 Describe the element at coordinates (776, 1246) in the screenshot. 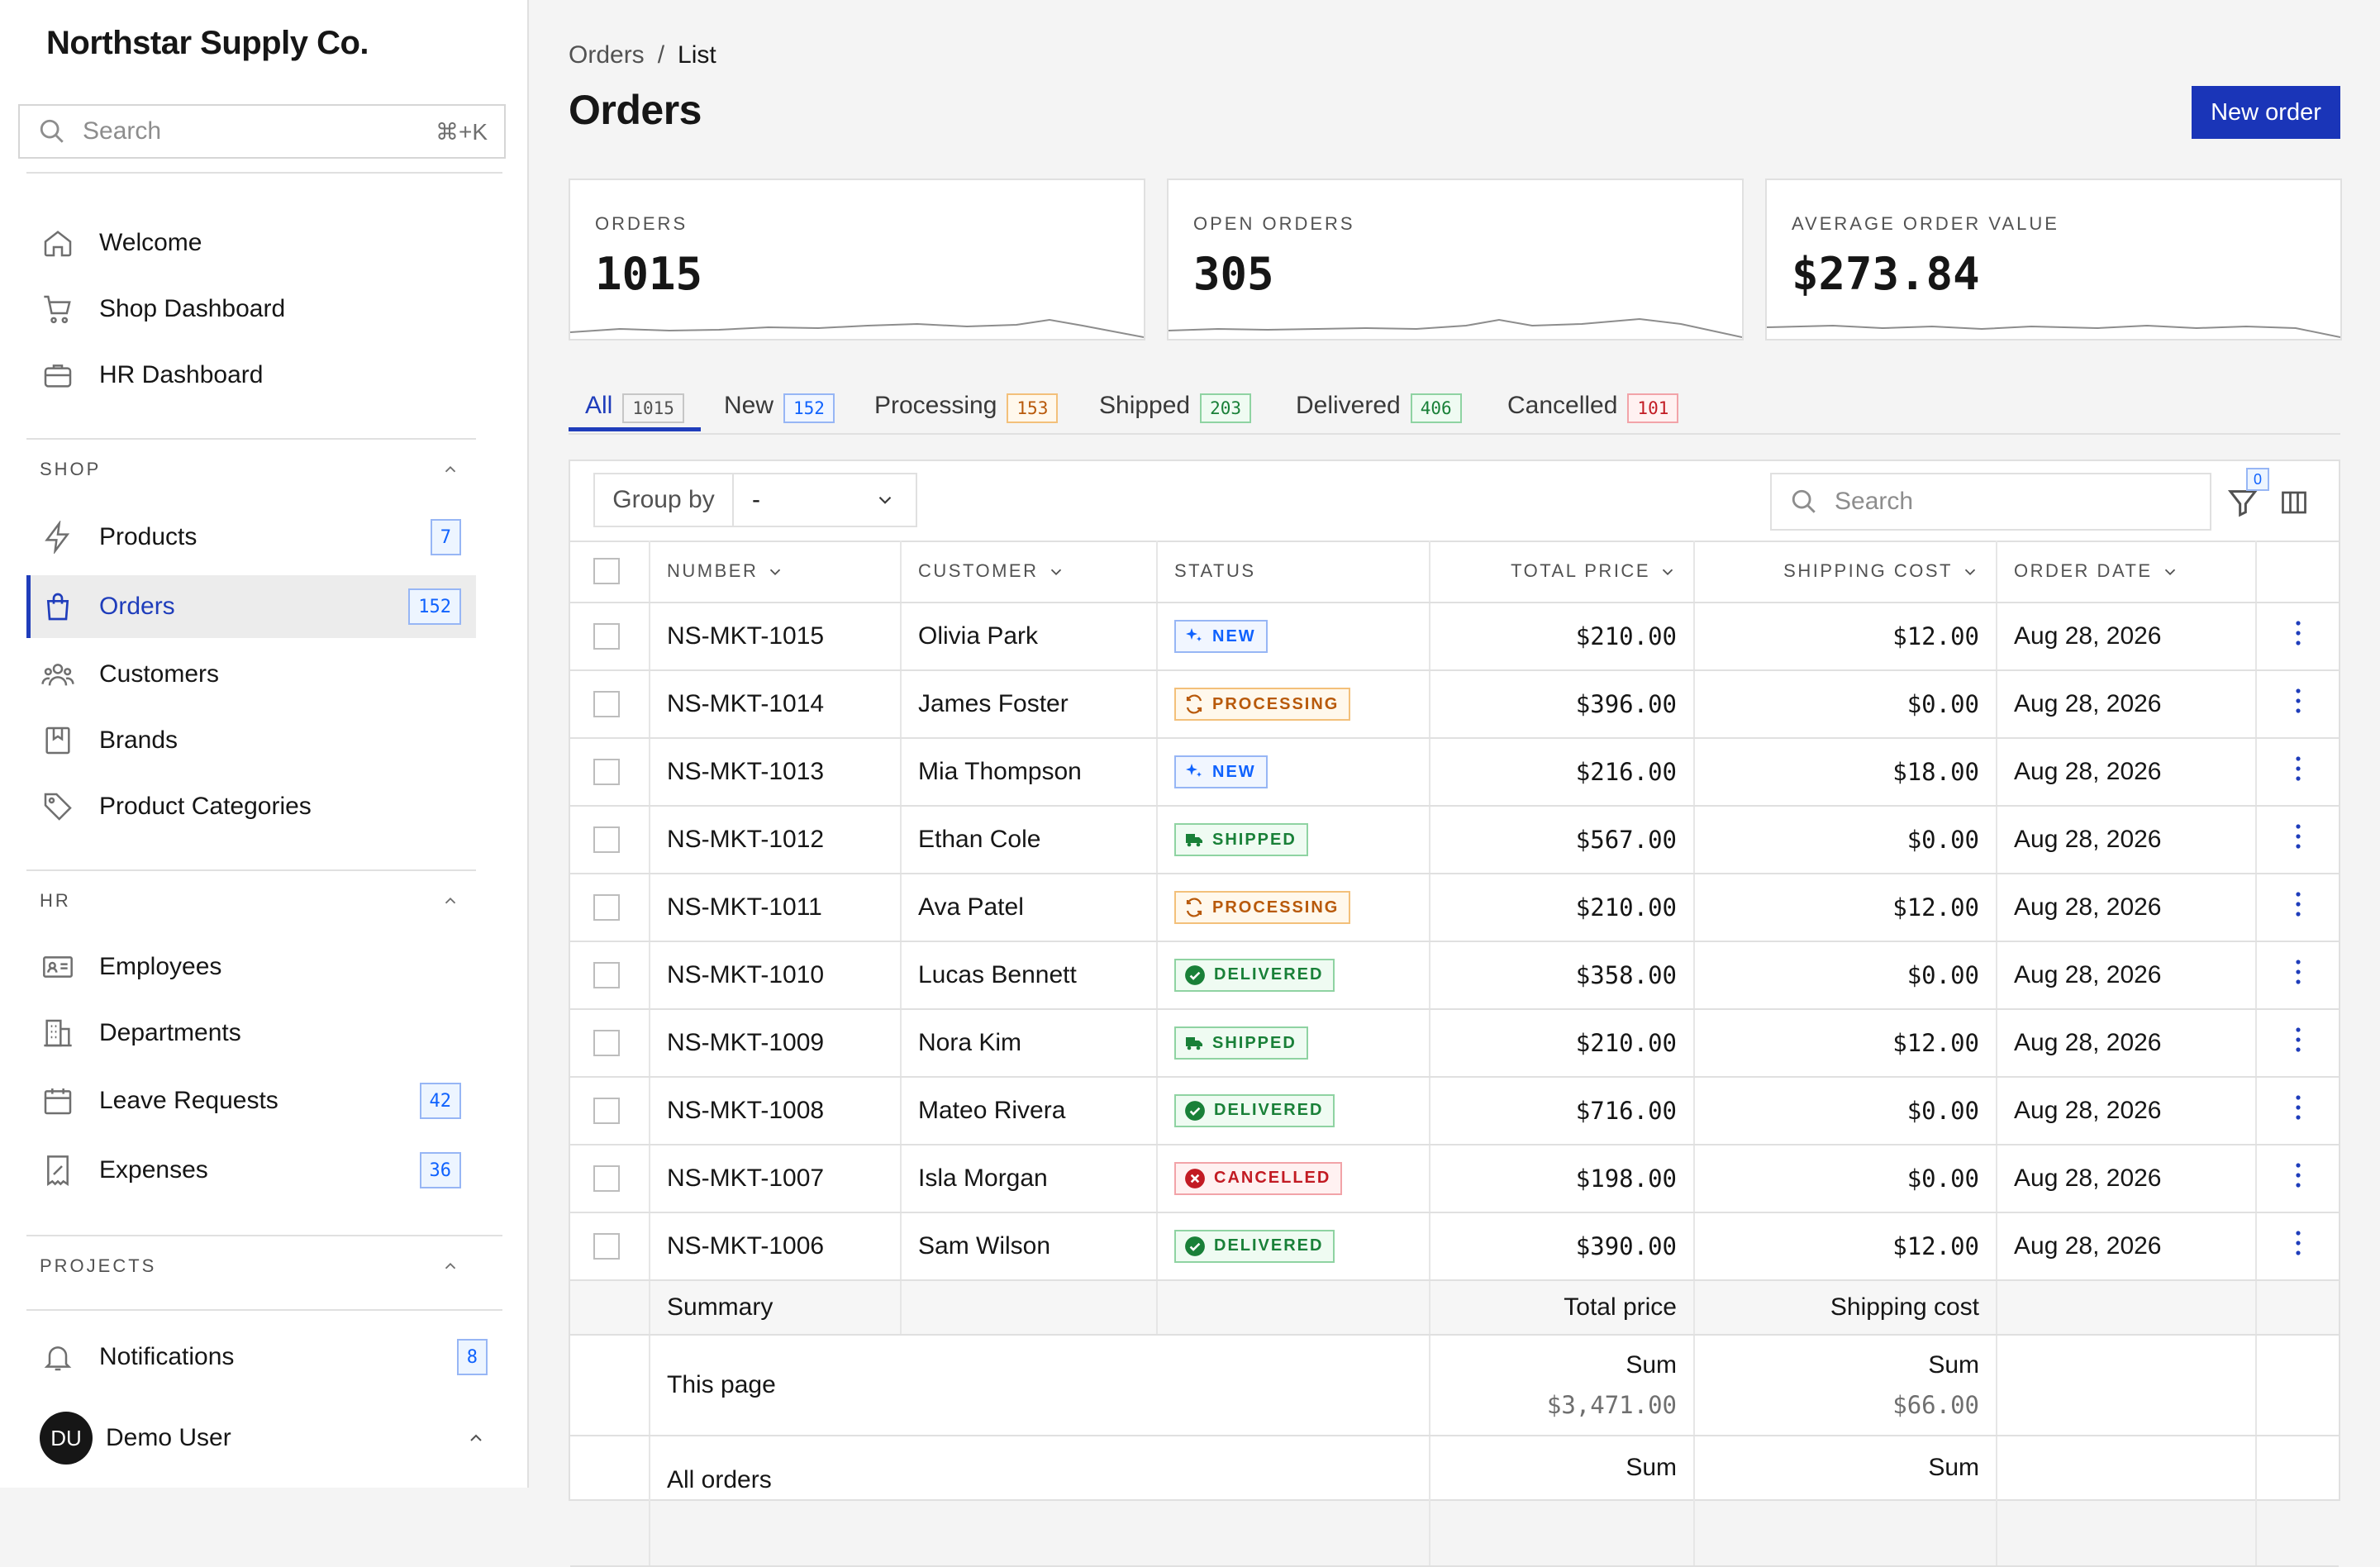

I see `order-number: NS-MKT-1006` at that location.